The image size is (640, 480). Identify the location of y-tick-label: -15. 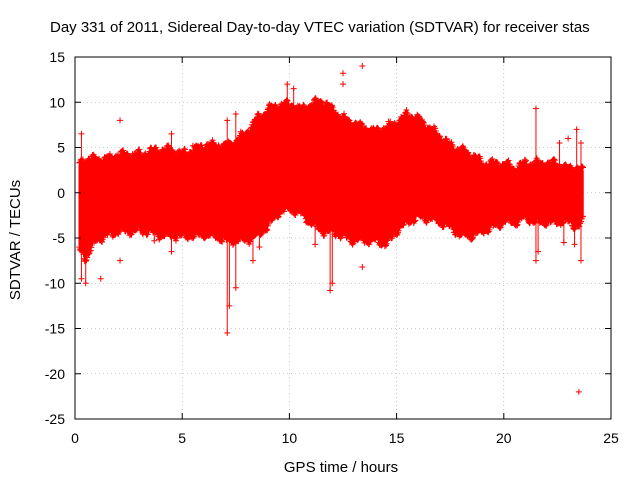
(55, 329).